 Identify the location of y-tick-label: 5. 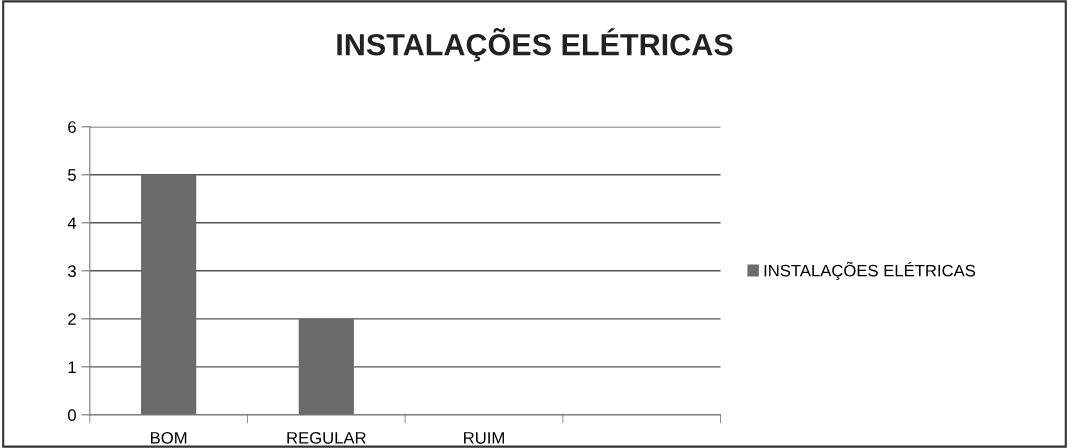
(72, 175).